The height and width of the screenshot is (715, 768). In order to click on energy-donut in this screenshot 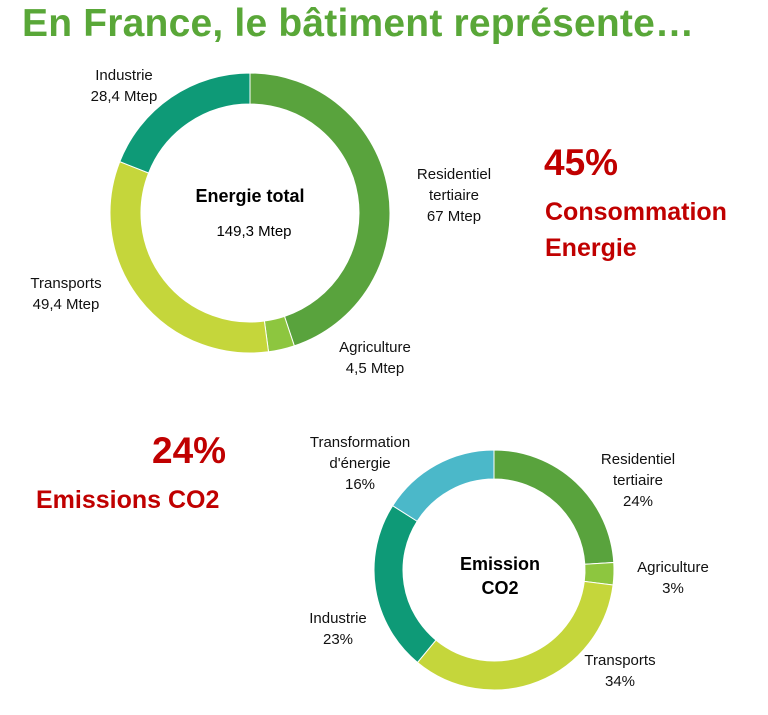, I will do `click(250, 213)`.